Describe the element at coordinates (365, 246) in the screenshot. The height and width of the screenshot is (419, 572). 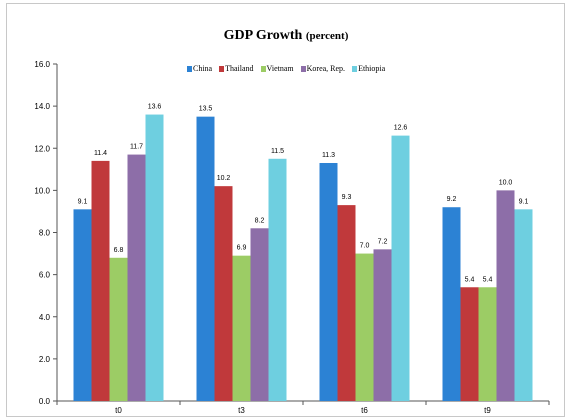
I see `data-label: 7.0` at that location.